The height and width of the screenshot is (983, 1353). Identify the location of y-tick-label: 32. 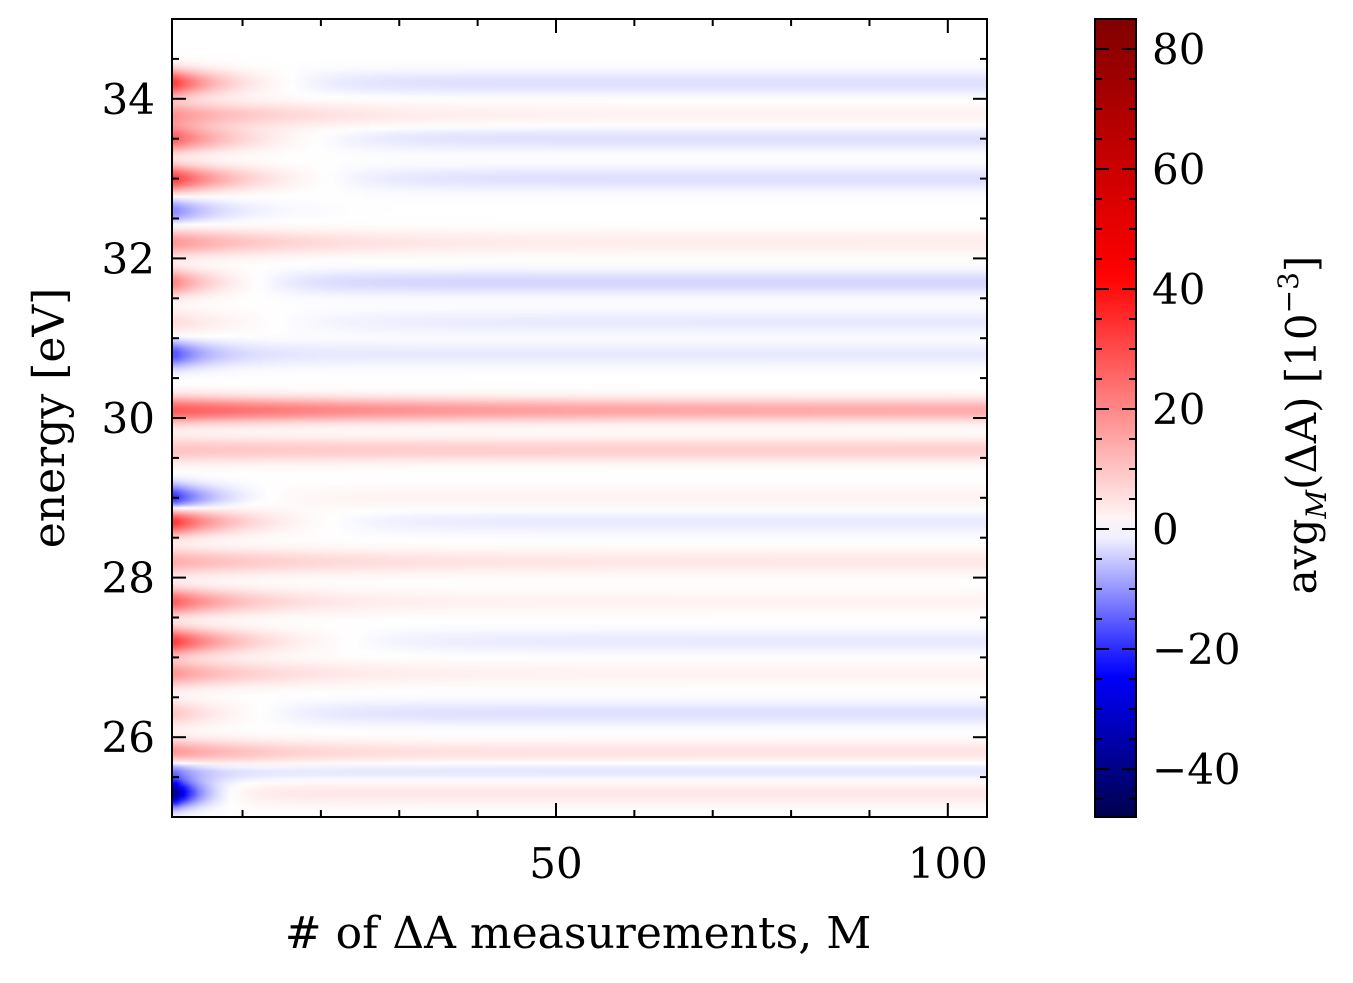
(128, 258).